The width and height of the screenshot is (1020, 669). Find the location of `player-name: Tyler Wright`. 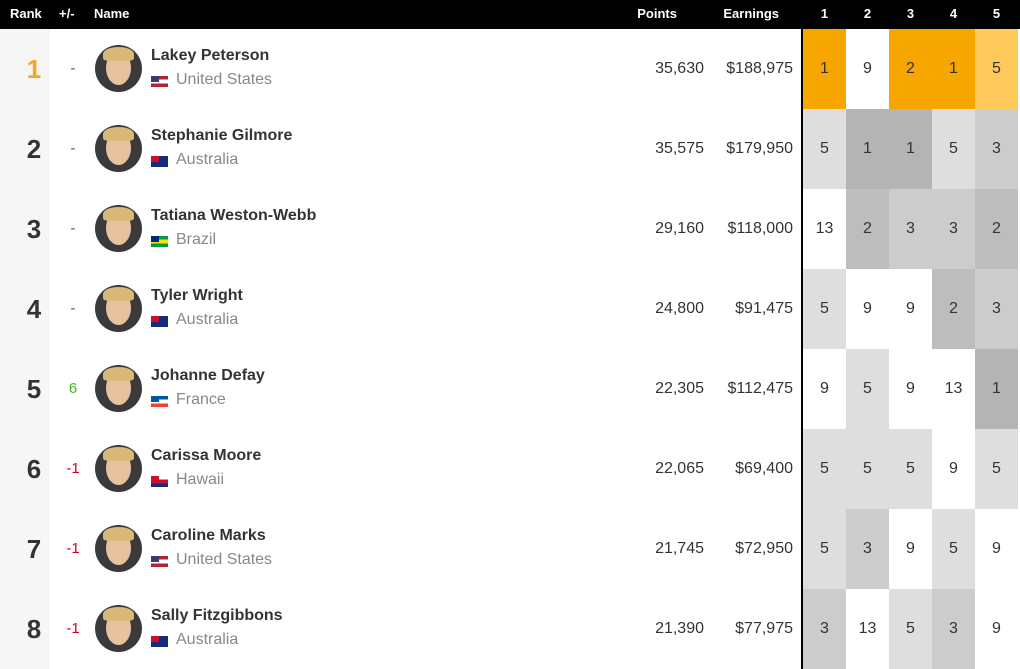

player-name: Tyler Wright is located at coordinates (197, 295).